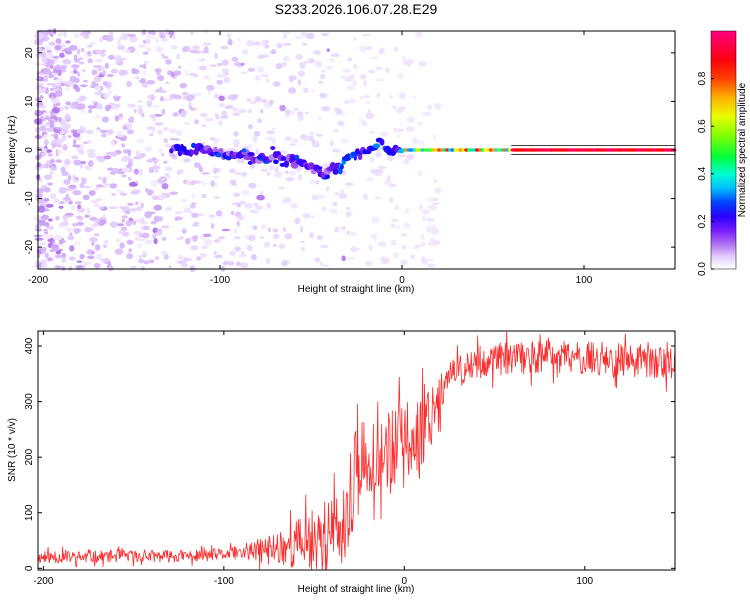 Image resolution: width=750 pixels, height=600 pixels. I want to click on colorbar-tick-label: 0.2, so click(702, 221).